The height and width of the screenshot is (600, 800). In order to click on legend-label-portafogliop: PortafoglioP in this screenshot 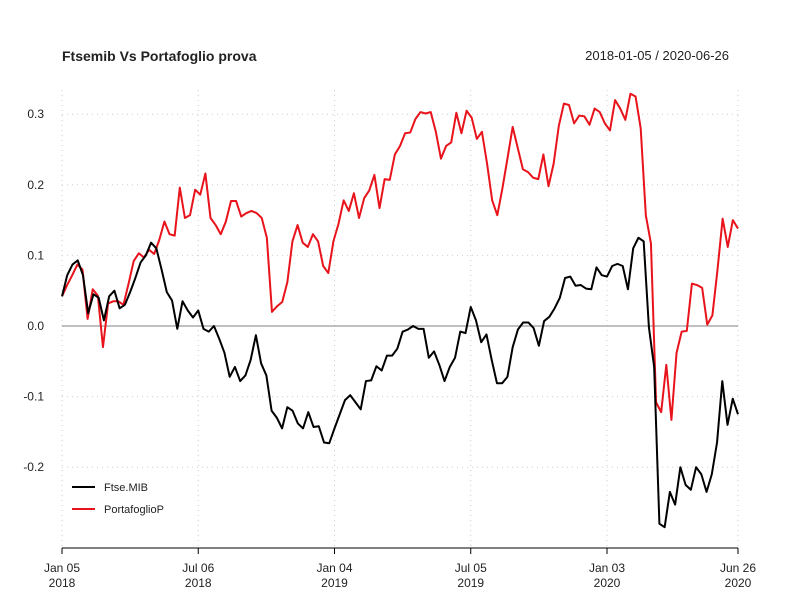, I will do `click(134, 510)`.